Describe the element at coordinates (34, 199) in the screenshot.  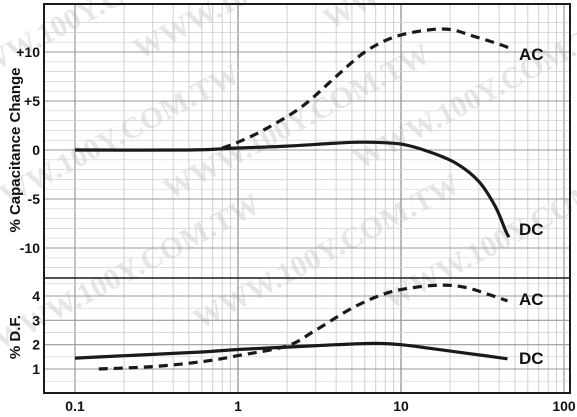
I see `y-tick-label: -5` at that location.